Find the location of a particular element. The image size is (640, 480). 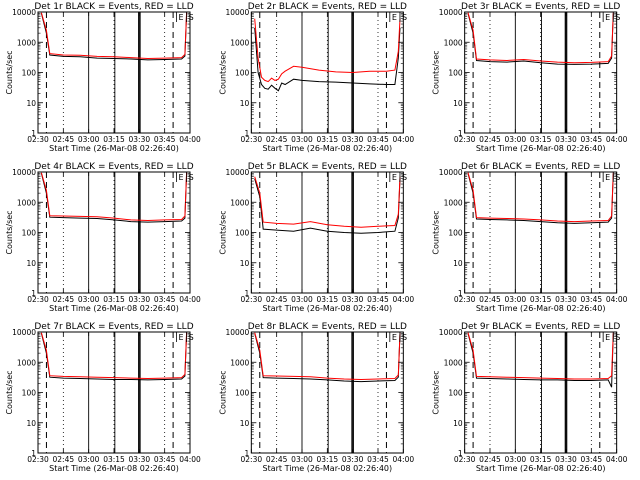

panel-title: Det 7r BLACK = Events, RED = LLD is located at coordinates (113, 327).